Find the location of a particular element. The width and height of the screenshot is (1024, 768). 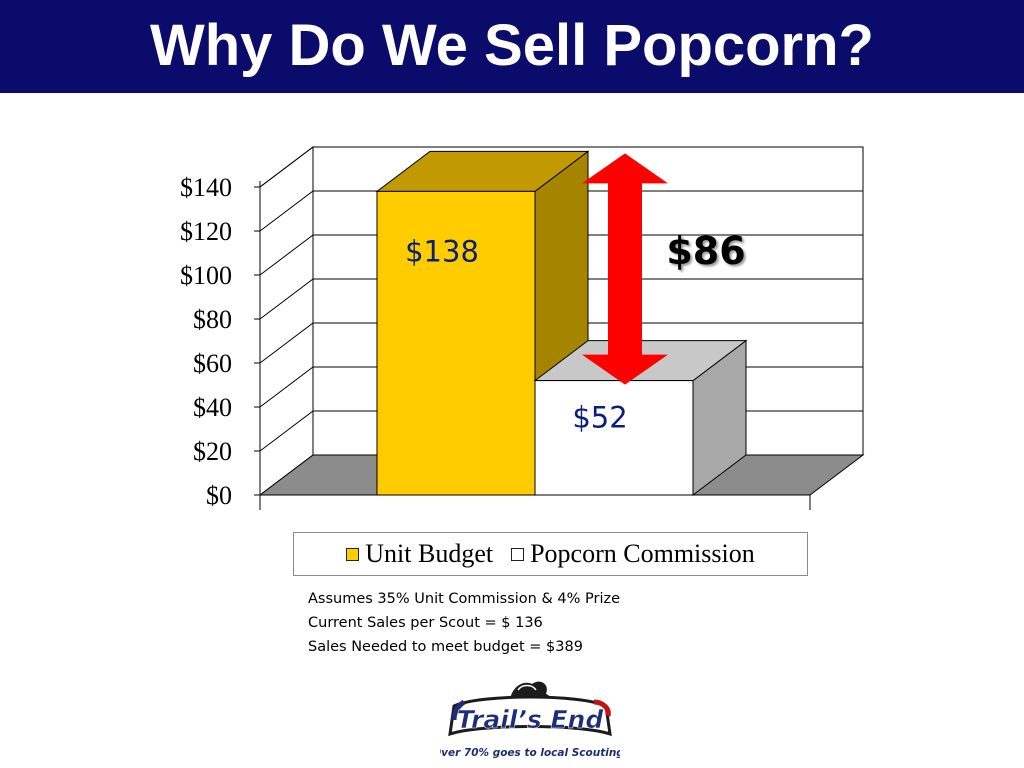

logo-tagline: Over 70% goes to local Scouting is located at coordinates (530, 753).